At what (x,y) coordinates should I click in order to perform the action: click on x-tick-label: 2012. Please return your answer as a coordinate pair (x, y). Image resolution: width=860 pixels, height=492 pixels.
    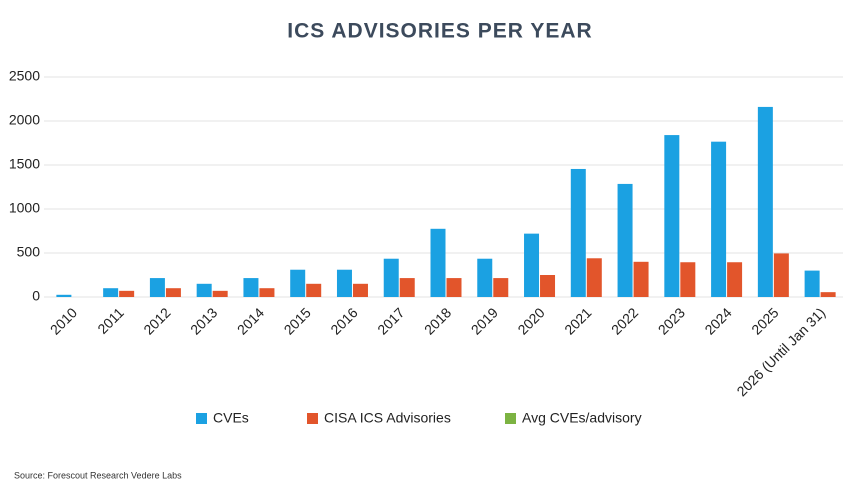
    Looking at the image, I should click on (156, 320).